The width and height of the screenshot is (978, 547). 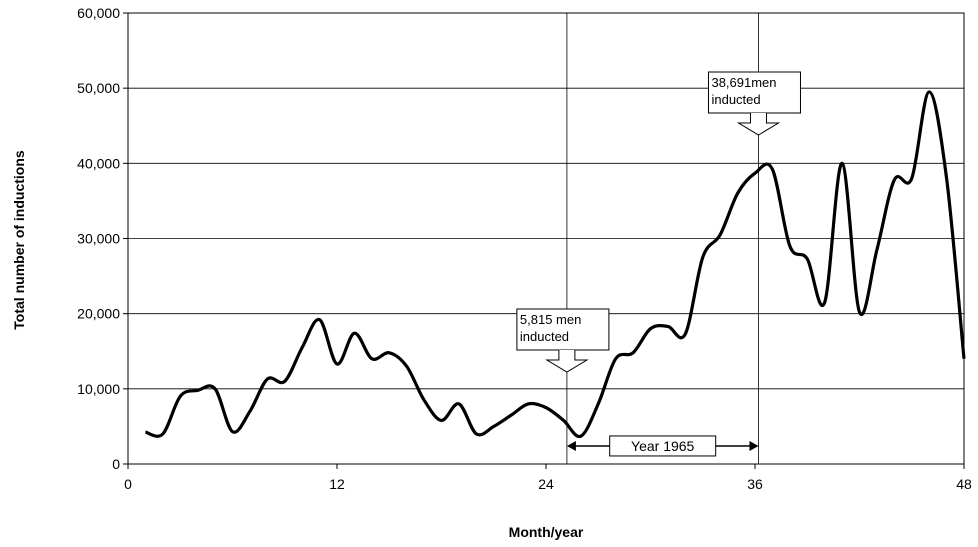 I want to click on x-axis-label: Month/year, so click(x=546, y=532).